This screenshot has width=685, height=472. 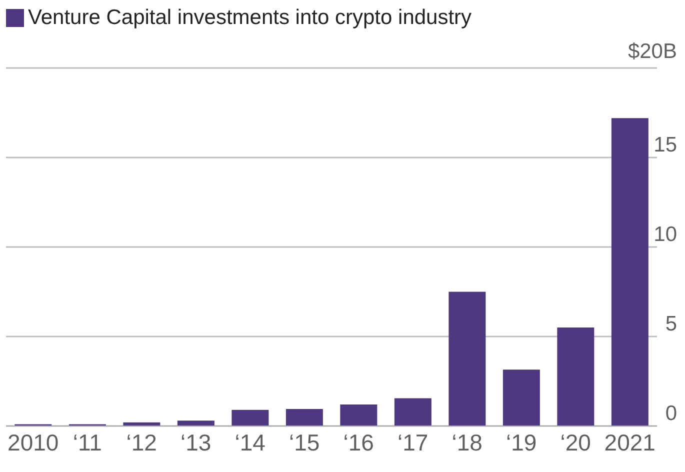 What do you see at coordinates (665, 145) in the screenshot?
I see `y-tick-label: 15` at bounding box center [665, 145].